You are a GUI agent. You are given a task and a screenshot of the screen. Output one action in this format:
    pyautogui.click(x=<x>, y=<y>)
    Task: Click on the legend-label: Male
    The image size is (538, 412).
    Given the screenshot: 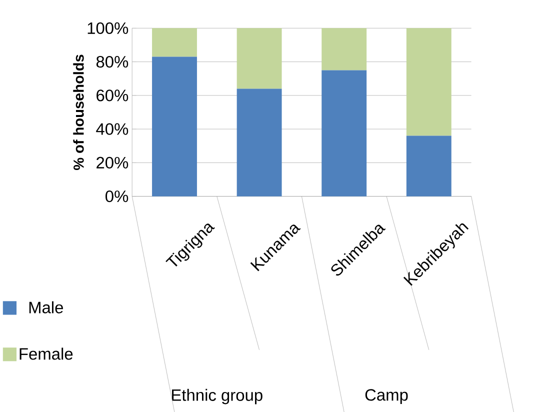 What is the action you would take?
    pyautogui.click(x=46, y=307)
    